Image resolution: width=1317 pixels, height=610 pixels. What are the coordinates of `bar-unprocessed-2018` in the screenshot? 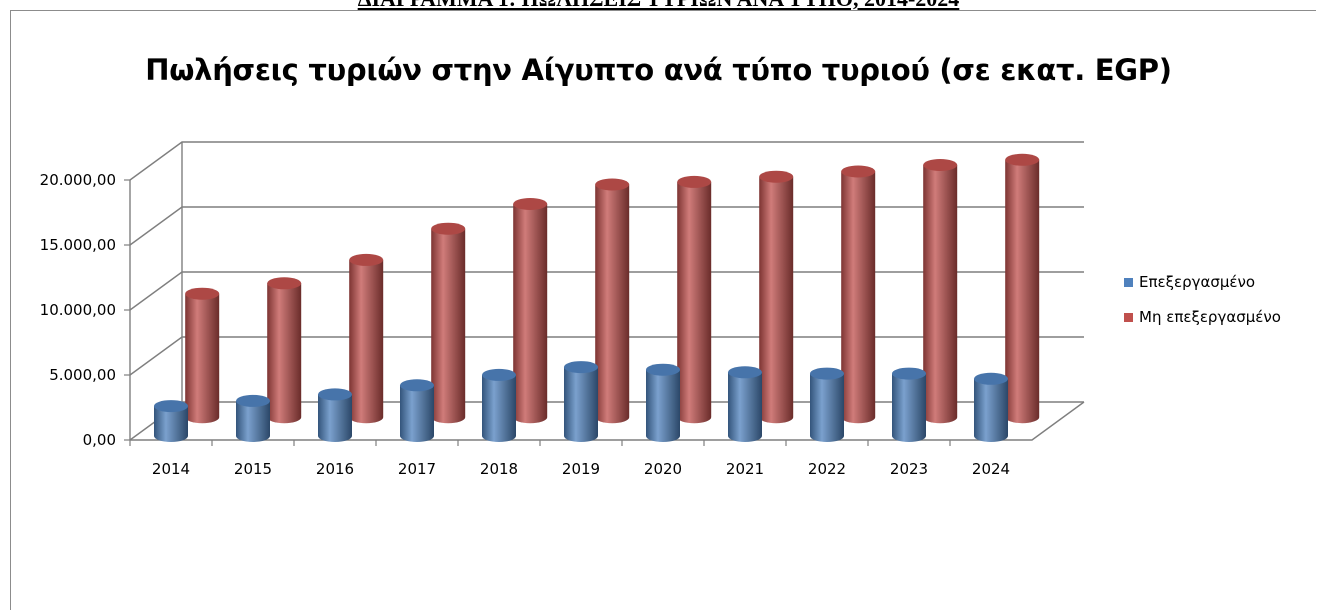 It's located at (530, 311).